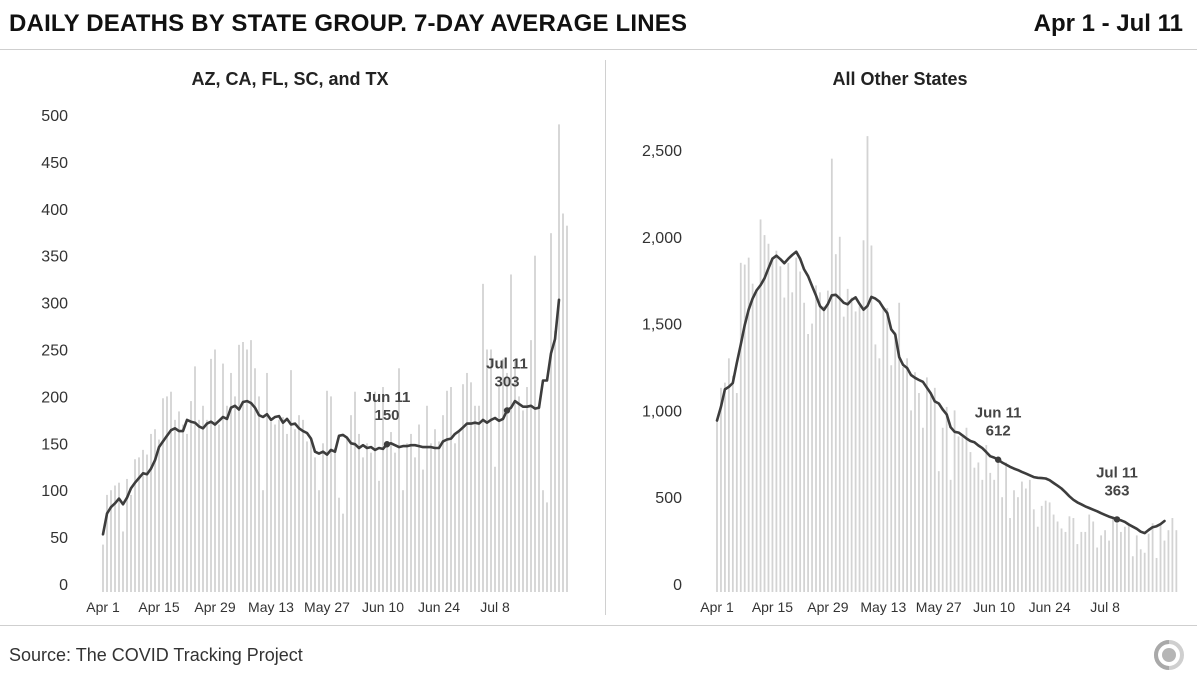 The image size is (1197, 685). Describe the element at coordinates (506, 381) in the screenshot. I see `left-annotation-value: 303` at that location.